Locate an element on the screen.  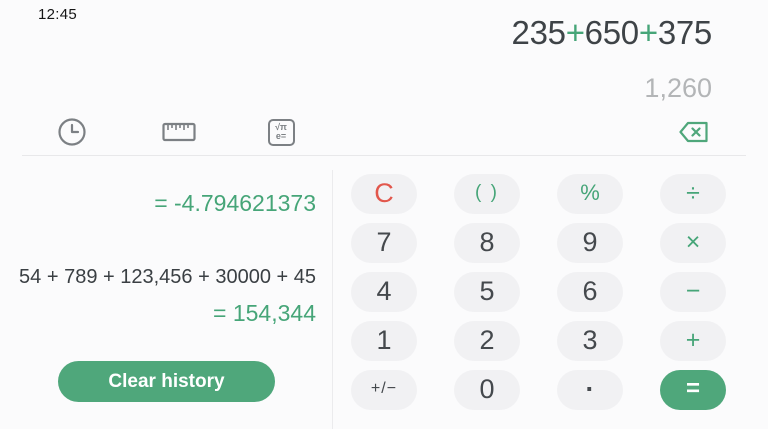
ruler-icon is located at coordinates (179, 132).